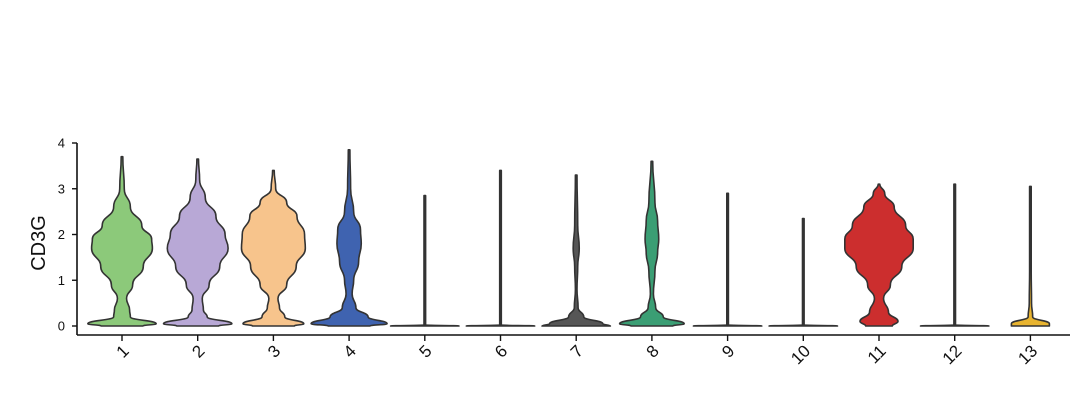 The height and width of the screenshot is (409, 1080). I want to click on x-tick-label: 4, so click(350, 351).